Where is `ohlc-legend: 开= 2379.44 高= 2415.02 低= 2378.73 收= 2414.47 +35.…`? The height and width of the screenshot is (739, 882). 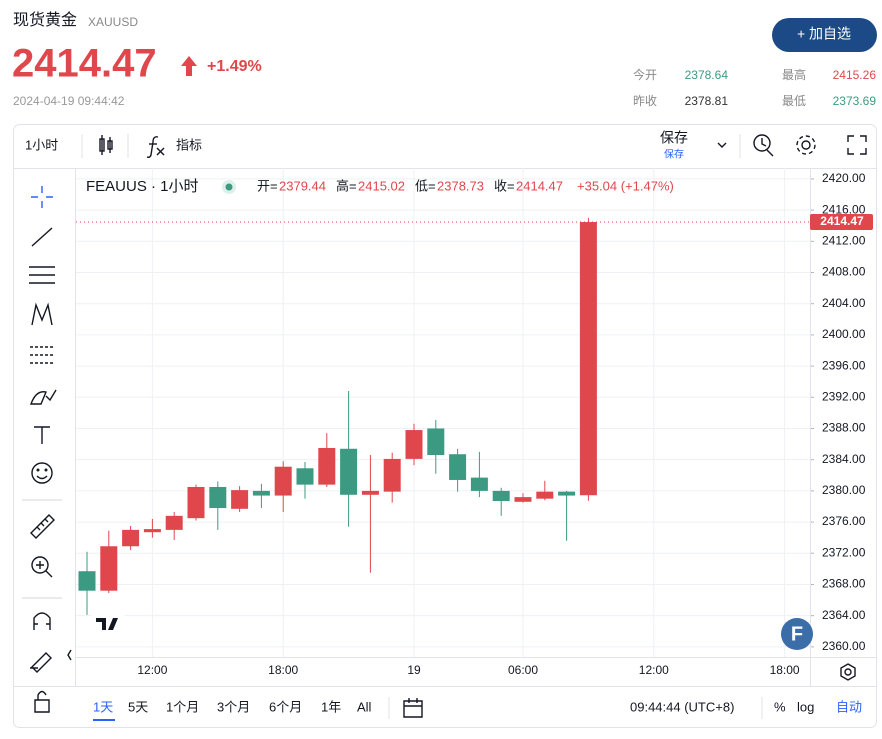 ohlc-legend: 开= 2379.44 高= 2415.02 低= 2378.73 收= 2414.47 +35.… is located at coordinates (465, 185).